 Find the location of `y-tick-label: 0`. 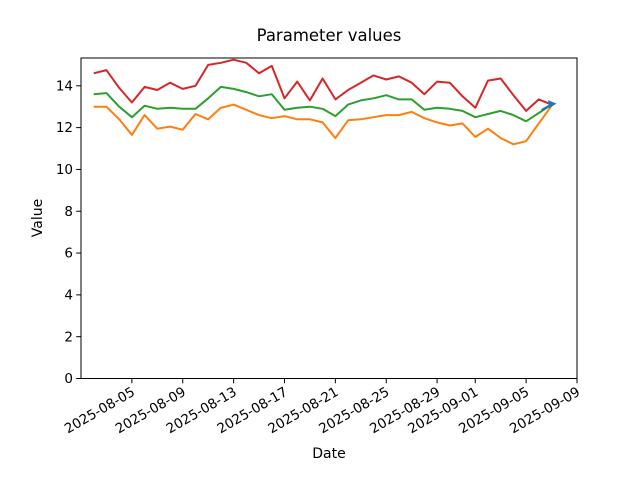

y-tick-label: 0 is located at coordinates (68, 379).